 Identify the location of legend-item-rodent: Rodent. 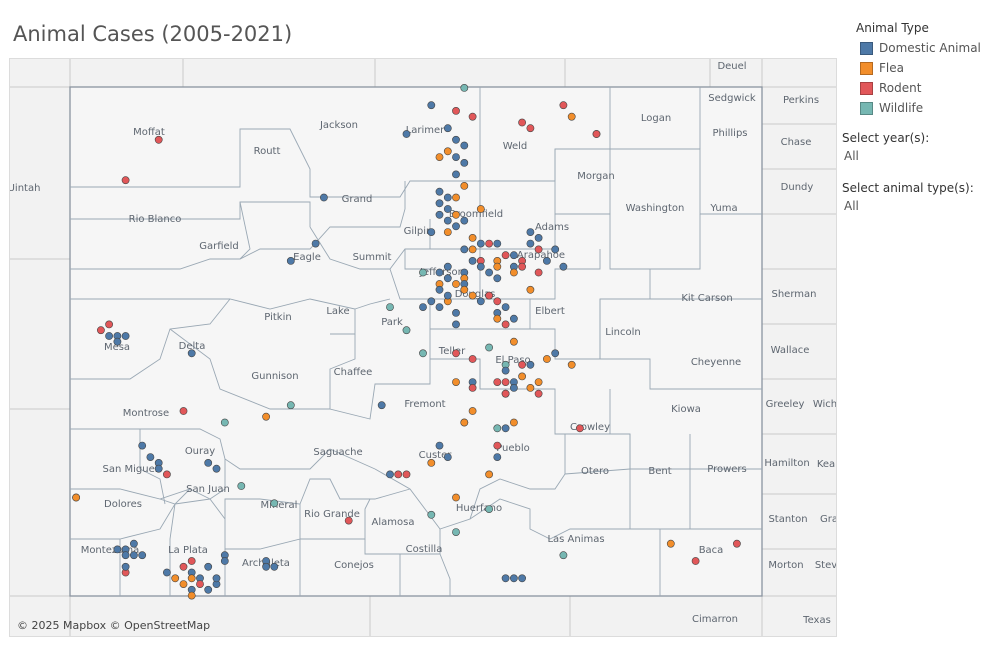
(928, 88).